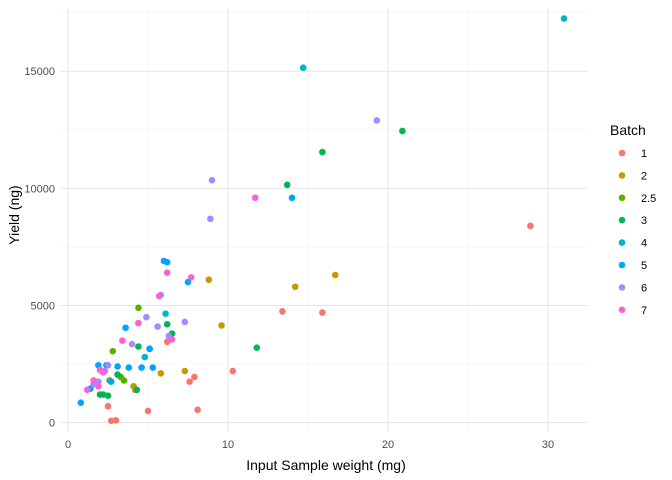 Image resolution: width=672 pixels, height=480 pixels. What do you see at coordinates (43, 307) in the screenshot?
I see `y-tick-label: 5000` at bounding box center [43, 307].